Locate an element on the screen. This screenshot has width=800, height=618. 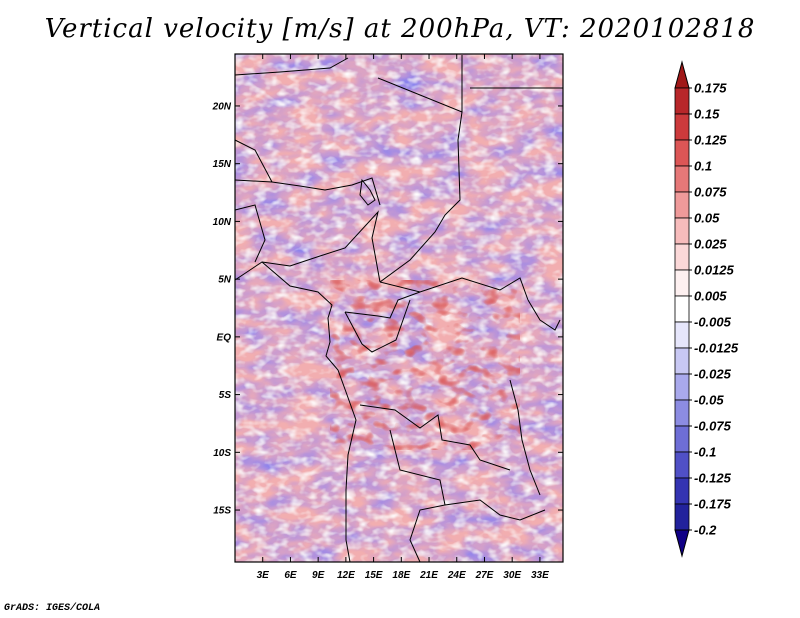
north-border-west is located at coordinates (291, 66).